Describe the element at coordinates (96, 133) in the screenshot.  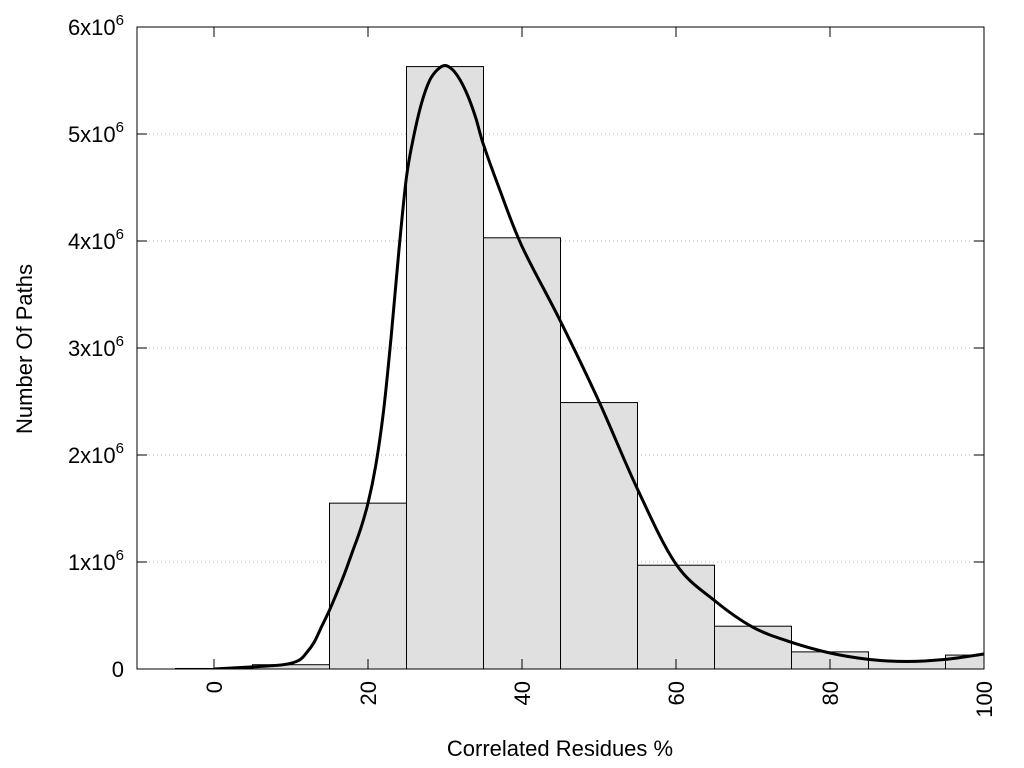
I see `y-tick-label: 5x10⁶` at that location.